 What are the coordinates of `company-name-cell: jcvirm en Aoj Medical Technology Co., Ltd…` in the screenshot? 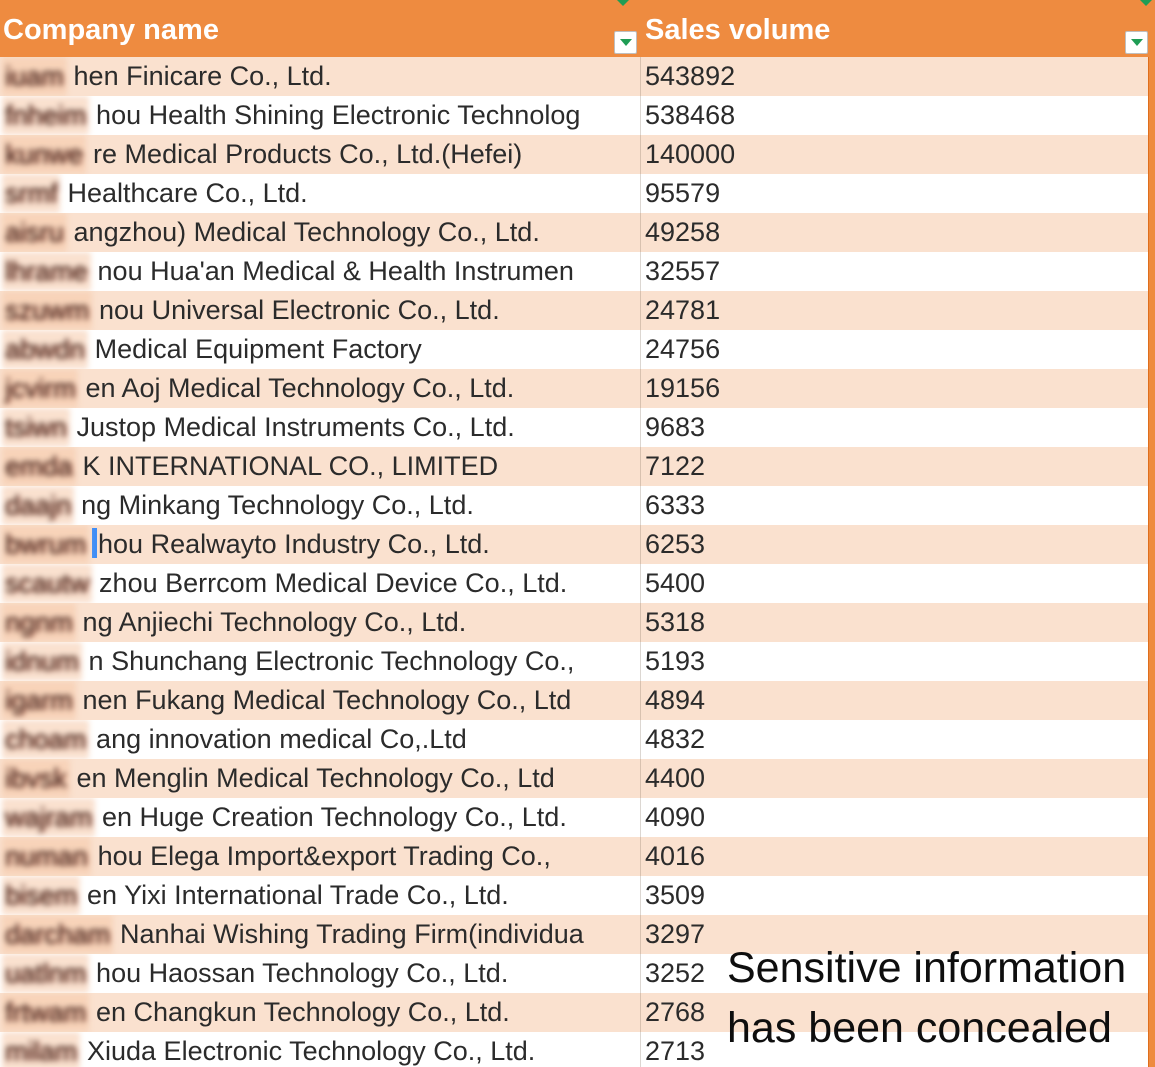 It's located at (320, 388).